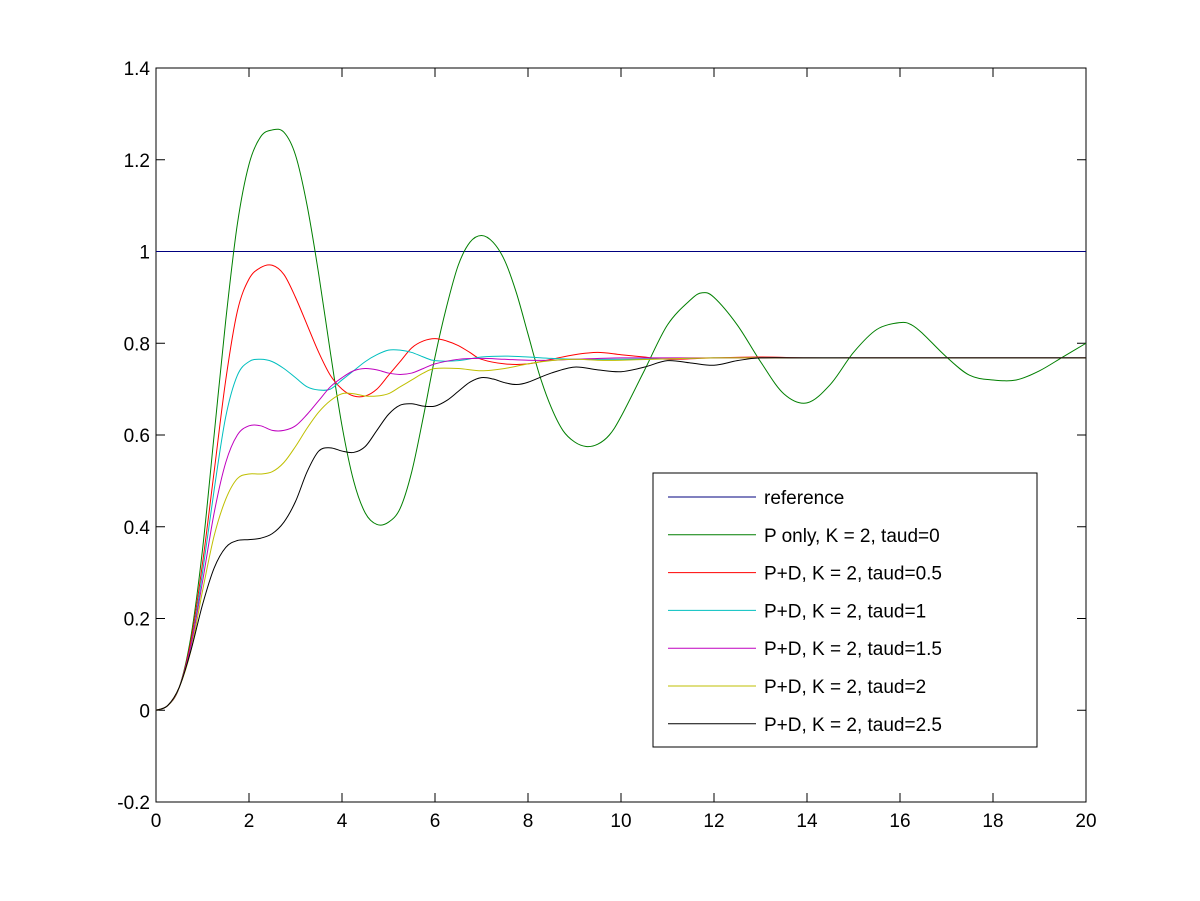  Describe the element at coordinates (137, 344) in the screenshot. I see `y-tick-label: 0.8` at that location.